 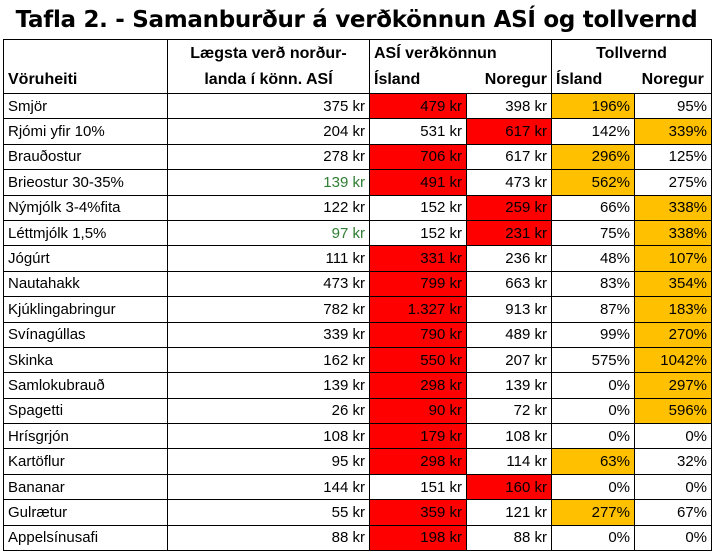 I want to click on table-row: Svínagúllas 339 kr 790 kr 489 kr 99% 270%, so click(x=358, y=334).